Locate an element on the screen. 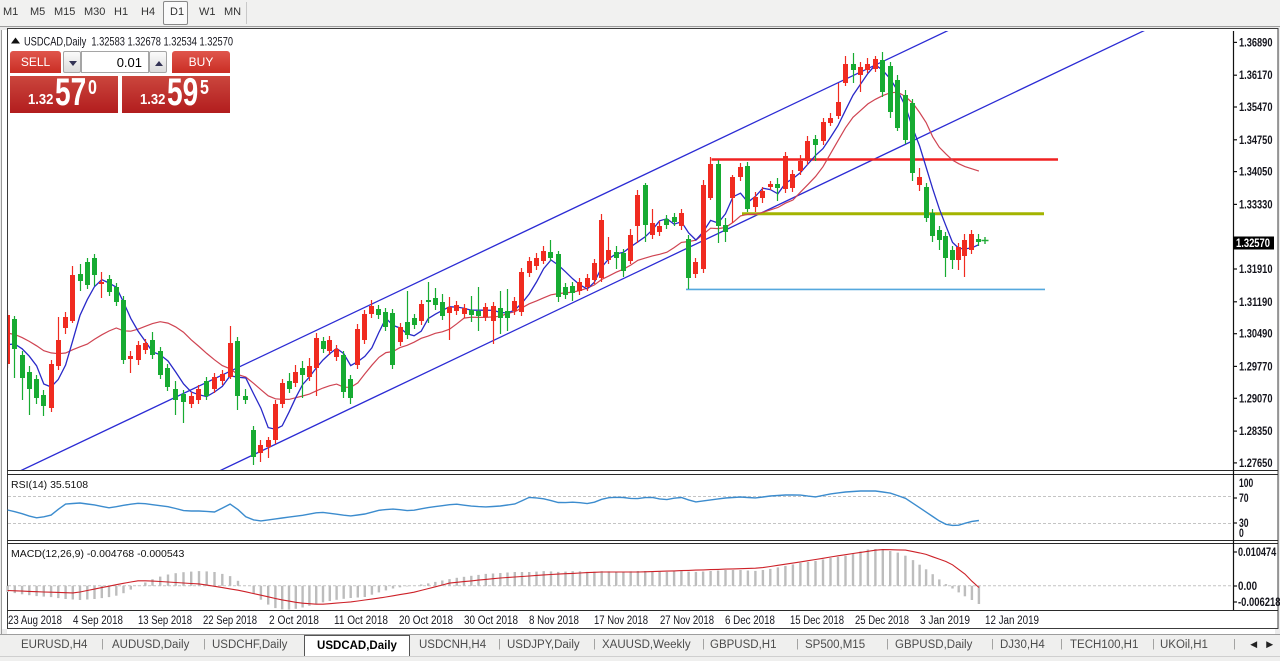  svg-text: 1.29070 is located at coordinates (1256, 398).